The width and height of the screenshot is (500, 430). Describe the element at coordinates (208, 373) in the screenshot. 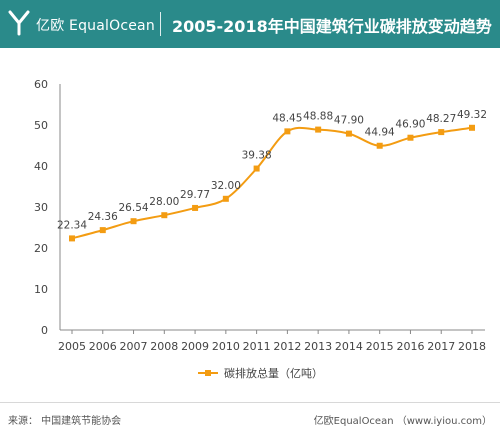

I see `legend-swatch-marker` at that location.